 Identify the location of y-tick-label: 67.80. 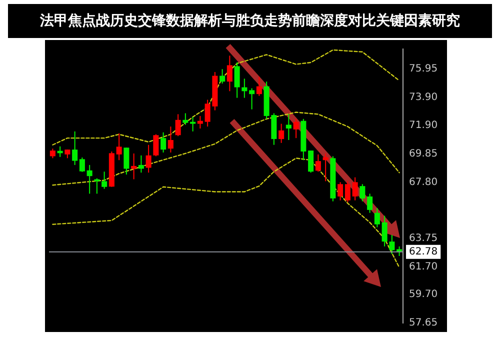
(423, 182).